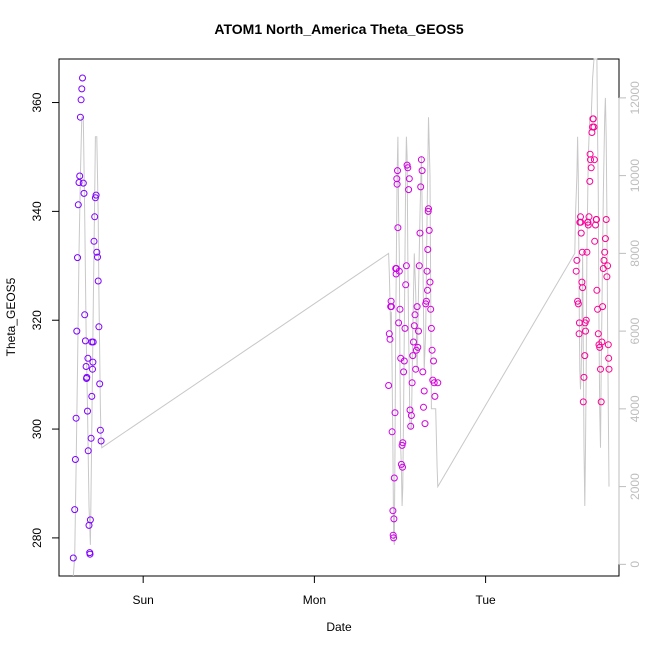 This screenshot has height=650, width=650. I want to click on x-tick-label: Sun, so click(142, 600).